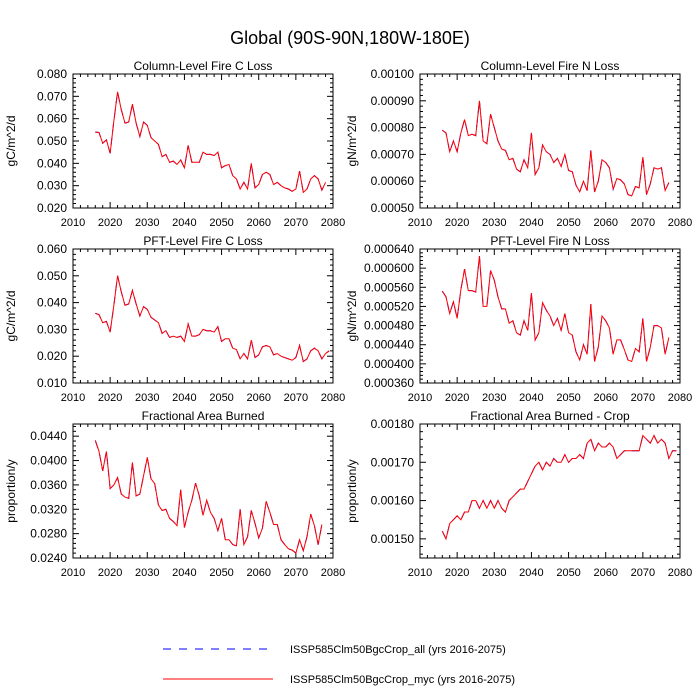  What do you see at coordinates (393, 154) in the screenshot?
I see `y-tick-label: 0.00070` at bounding box center [393, 154].